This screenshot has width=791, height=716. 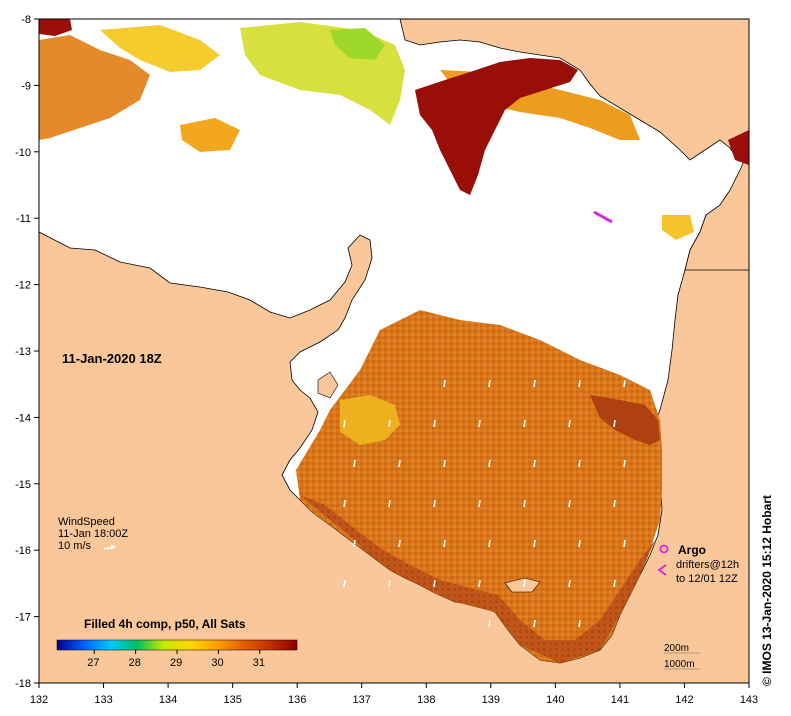 I want to click on contour-200m-label: 200m, so click(x=677, y=648).